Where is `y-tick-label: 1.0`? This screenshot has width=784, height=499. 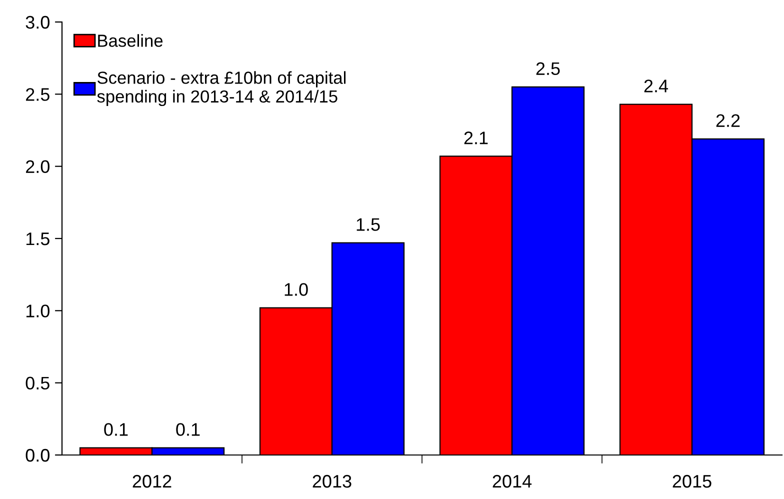
y-tick-label: 1.0 is located at coordinates (38, 311).